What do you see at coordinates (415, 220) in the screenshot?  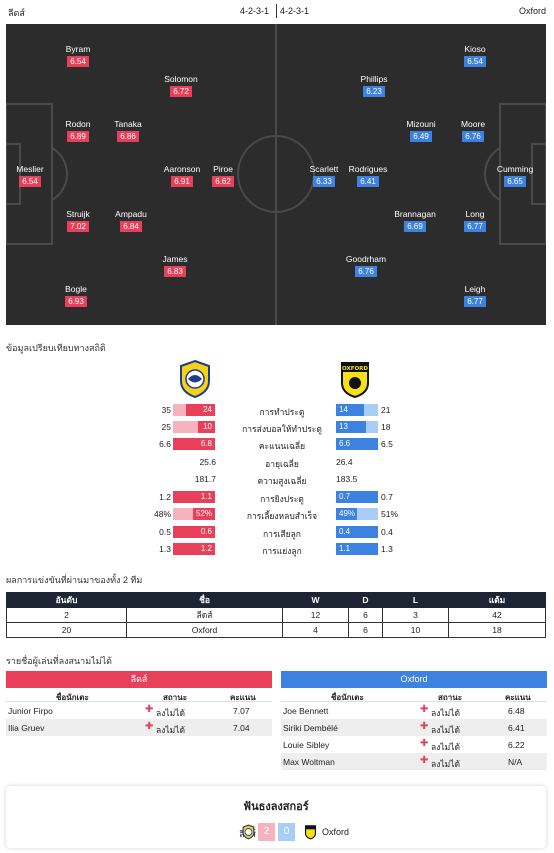 I see `away-player: Brannagan 6.69` at bounding box center [415, 220].